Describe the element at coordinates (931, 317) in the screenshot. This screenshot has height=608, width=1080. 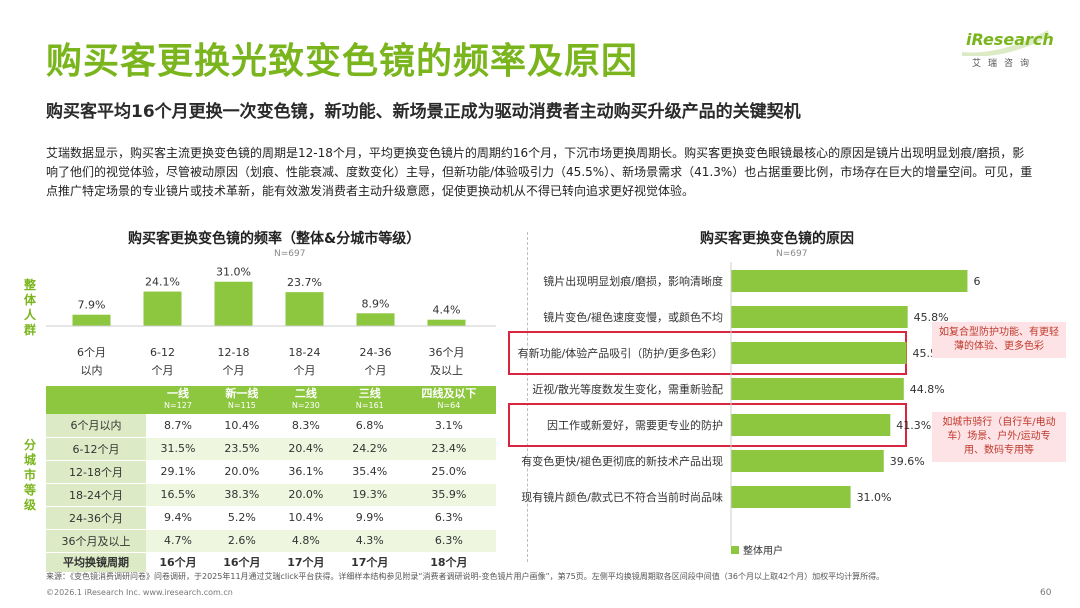
I see `reason-bar-value: 45.8%` at that location.